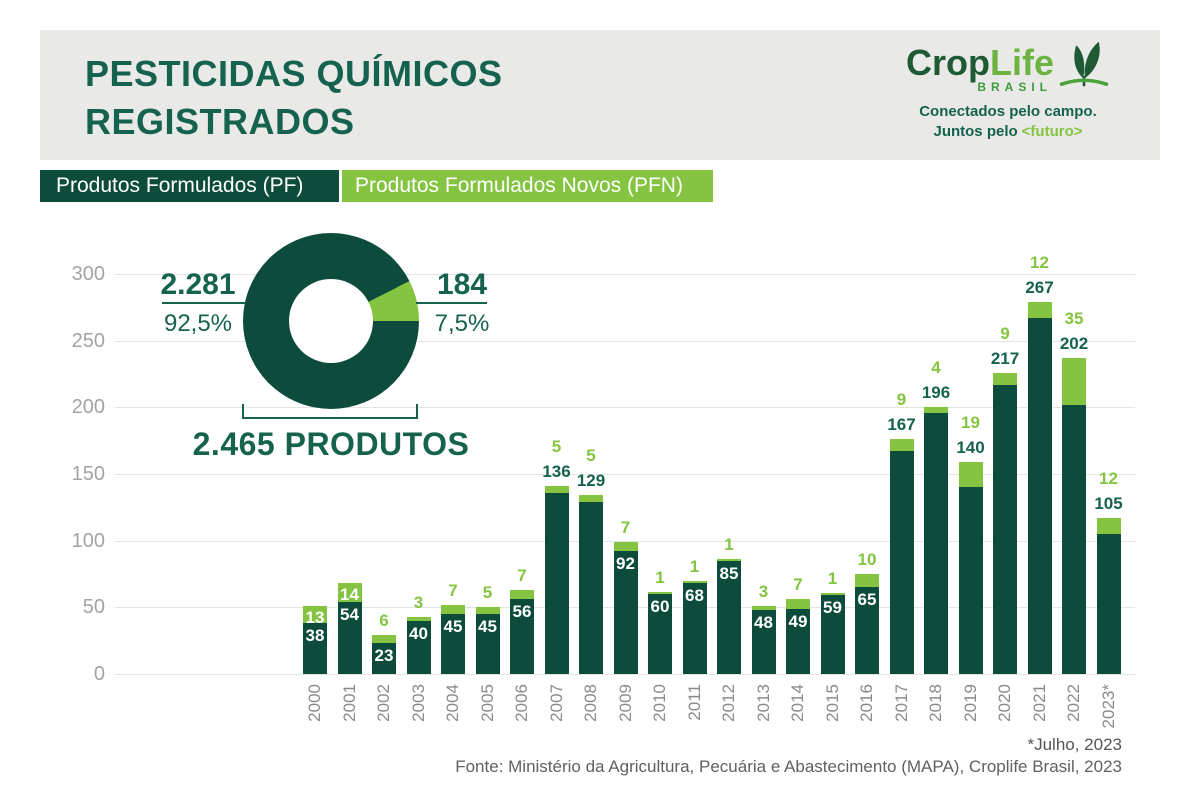 This screenshot has height=800, width=1200. What do you see at coordinates (349, 592) in the screenshot?
I see `bar-2001-pfn-segment` at bounding box center [349, 592].